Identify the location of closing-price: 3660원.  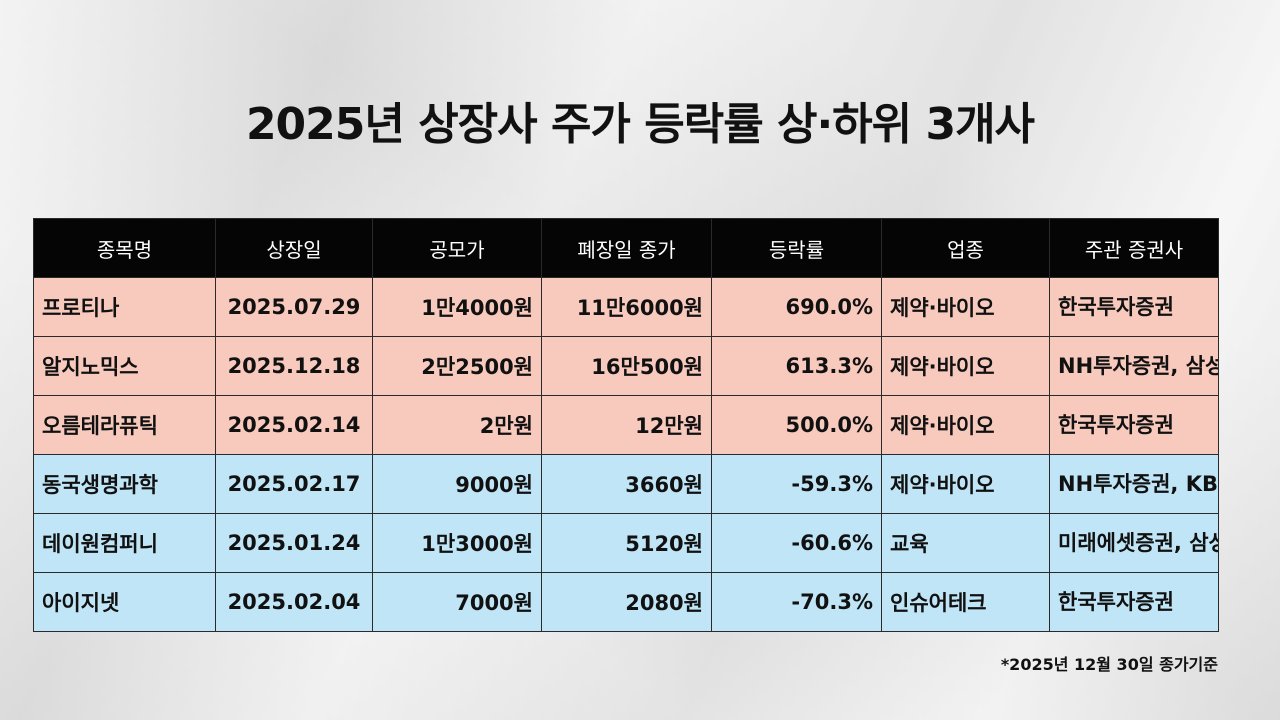
(626, 484).